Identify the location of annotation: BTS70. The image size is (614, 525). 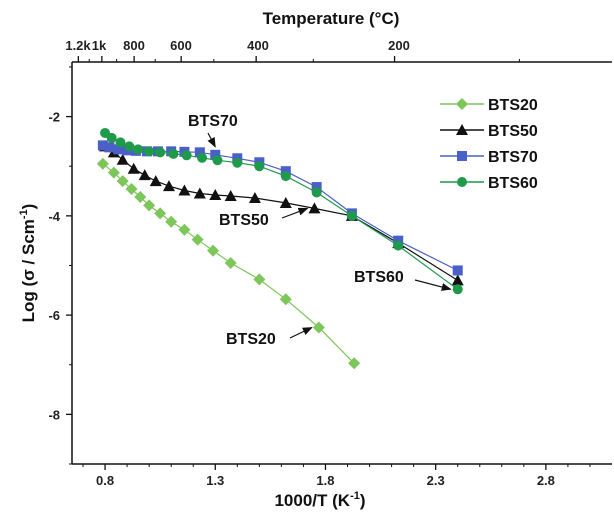
(213, 130).